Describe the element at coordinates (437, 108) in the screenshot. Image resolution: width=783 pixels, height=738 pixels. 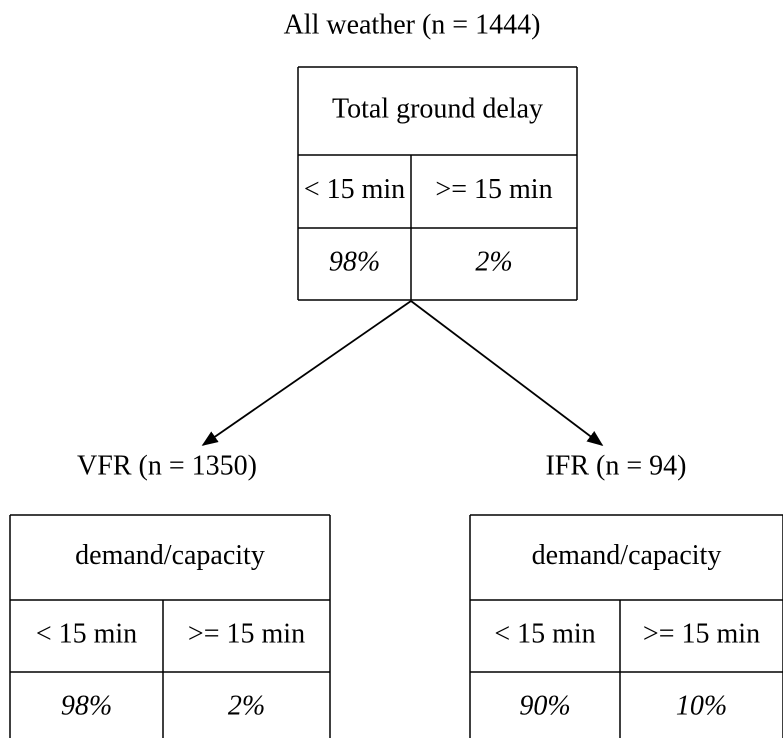
I see `node-header: Total ground delay` at that location.